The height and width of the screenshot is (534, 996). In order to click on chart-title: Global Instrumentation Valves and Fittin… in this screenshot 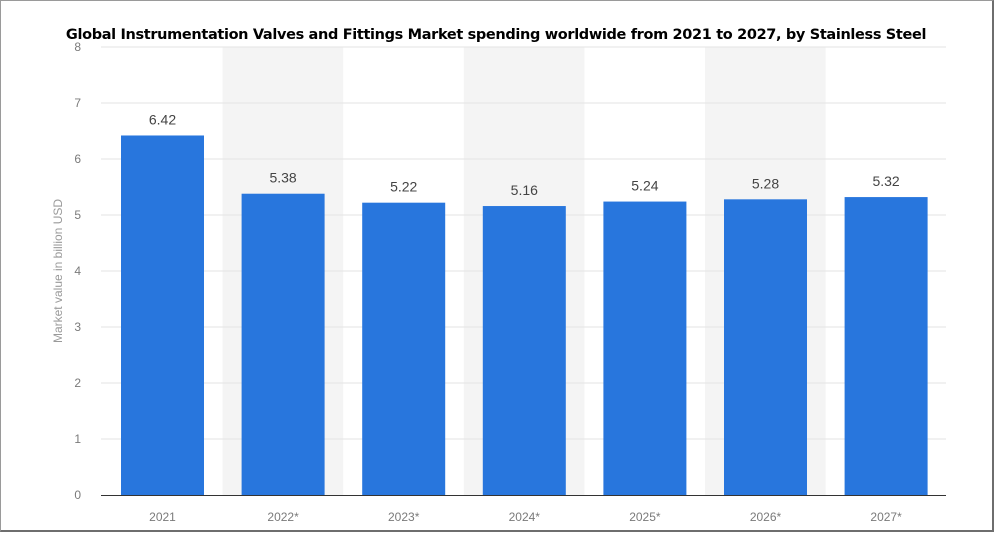, I will do `click(496, 35)`.